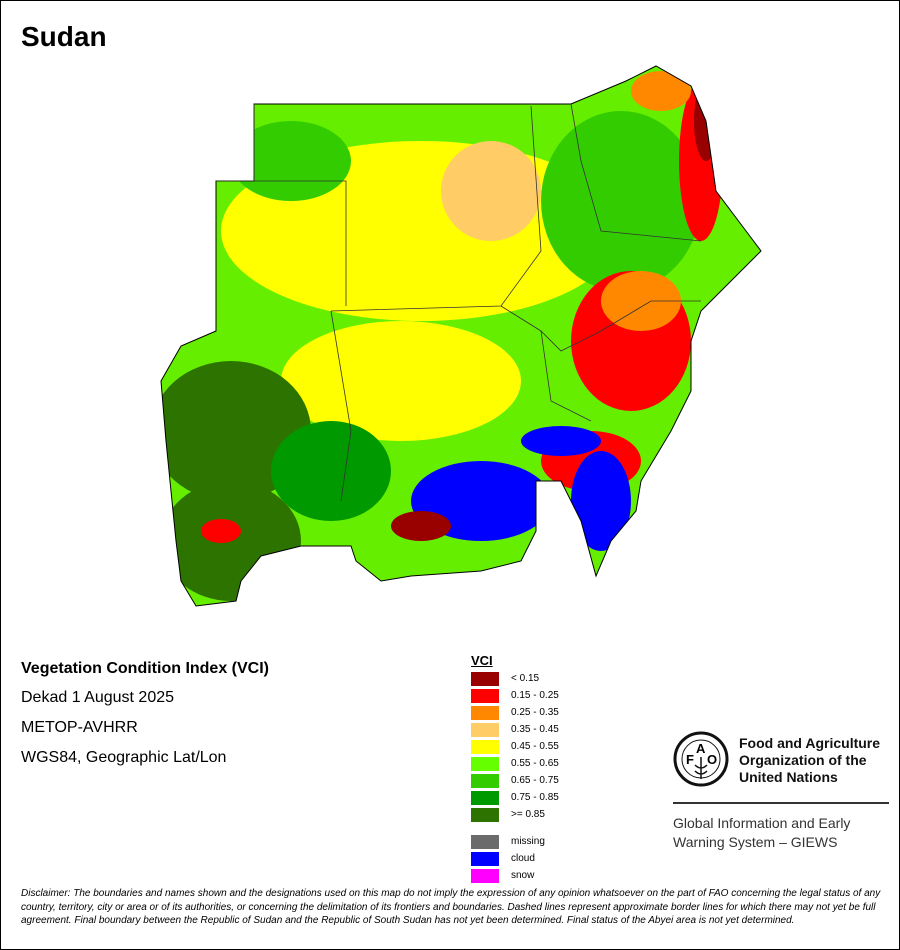 The image size is (900, 950). What do you see at coordinates (535, 763) in the screenshot?
I see `legend-label: 0.55 - 0.65` at bounding box center [535, 763].